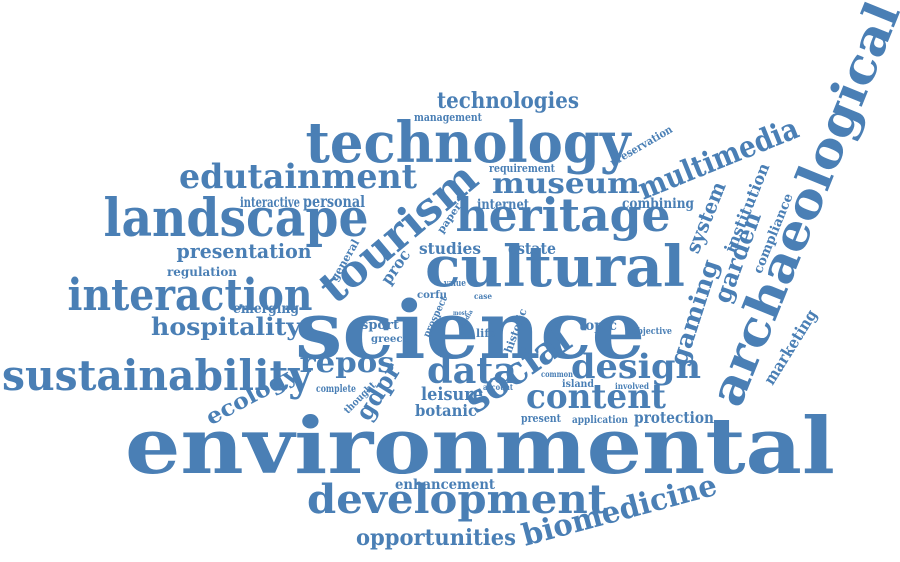 This screenshot has width=900, height=562. What do you see at coordinates (469, 143) in the screenshot?
I see `word-technology: technology` at bounding box center [469, 143].